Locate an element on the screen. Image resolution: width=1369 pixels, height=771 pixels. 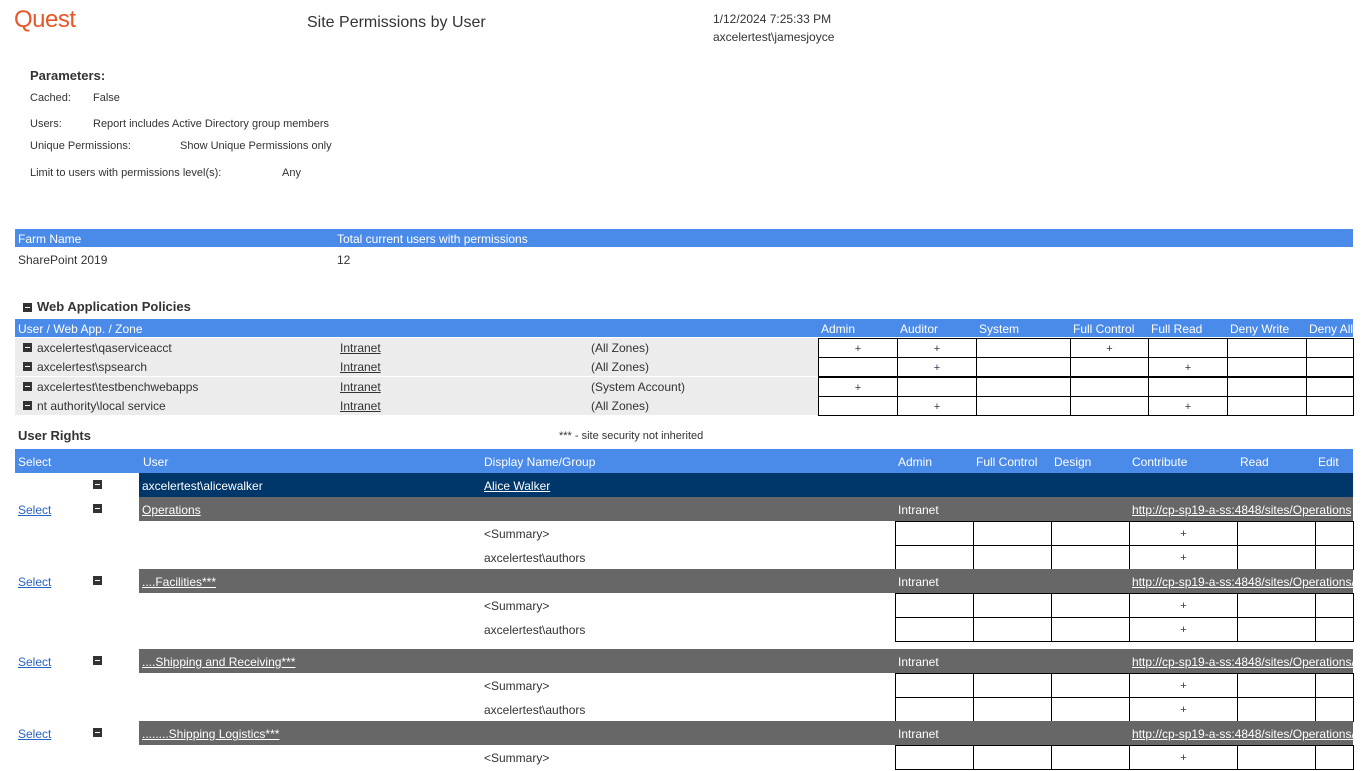
parameters-heading: Parameters: is located at coordinates (68, 75).